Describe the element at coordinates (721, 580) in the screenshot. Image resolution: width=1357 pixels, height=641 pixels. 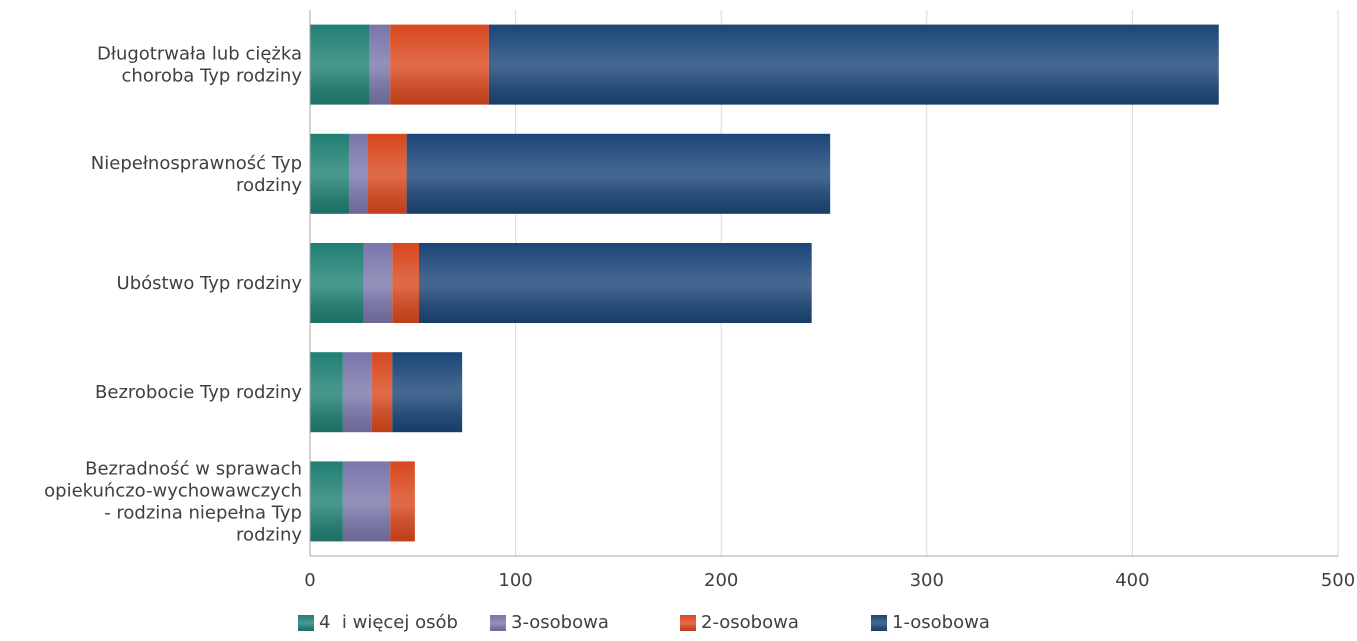
I see `x-tick-label: 200` at that location.